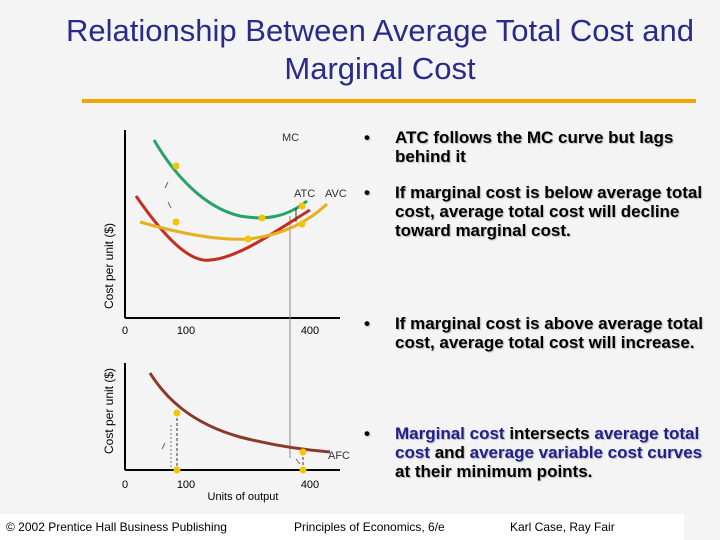 This screenshot has width=720, height=540. What do you see at coordinates (450, 433) in the screenshot?
I see `bullet-highlight: Marginal cost` at bounding box center [450, 433].